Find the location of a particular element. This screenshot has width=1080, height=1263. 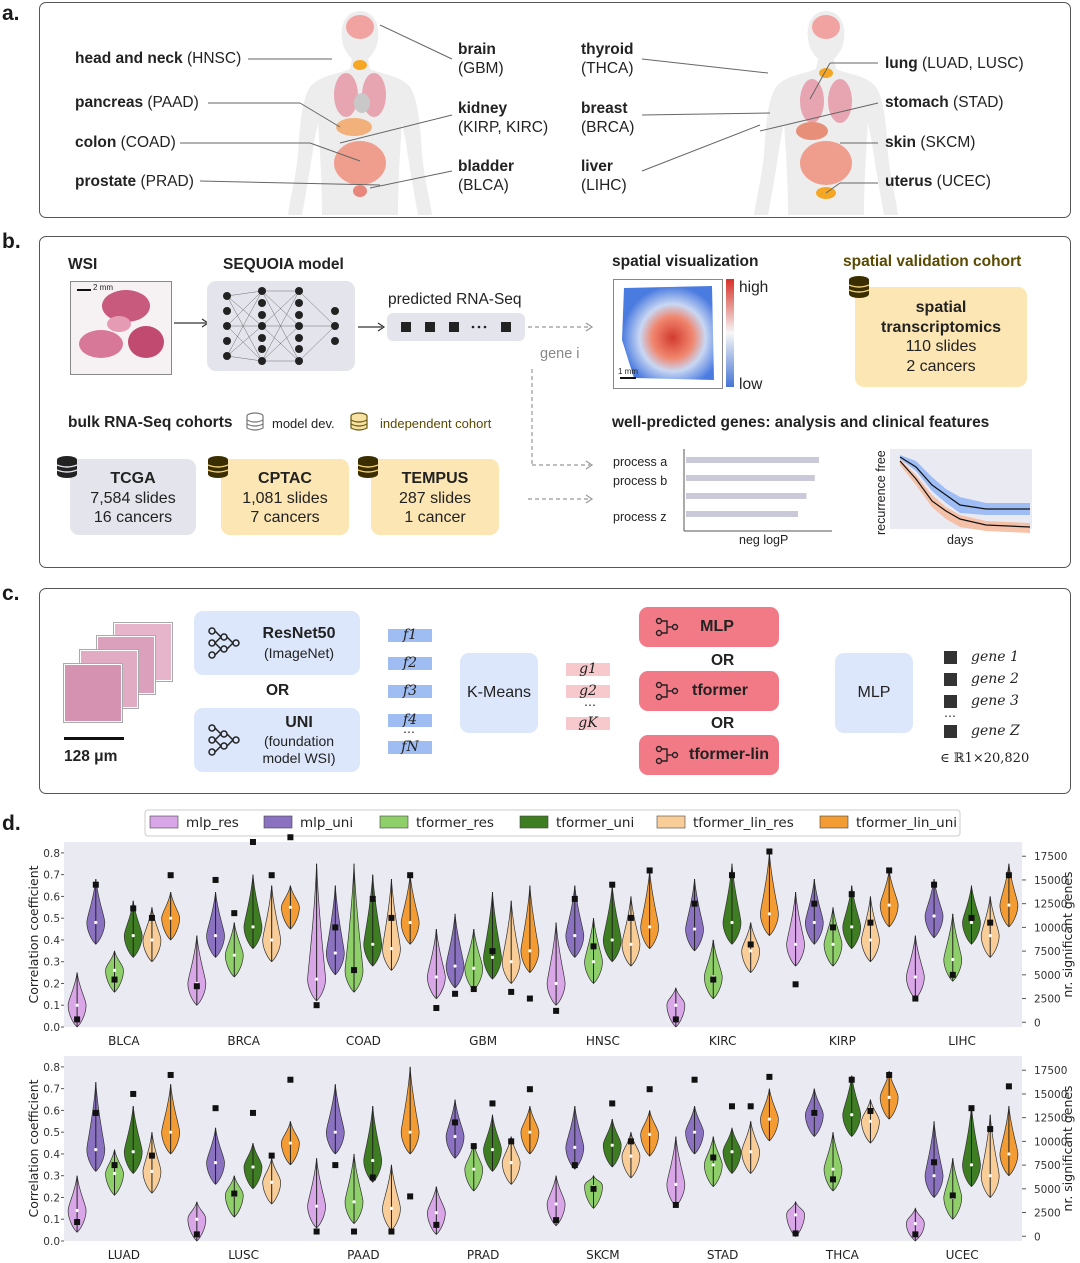

x-tick-label: UCEC is located at coordinates (962, 1255).